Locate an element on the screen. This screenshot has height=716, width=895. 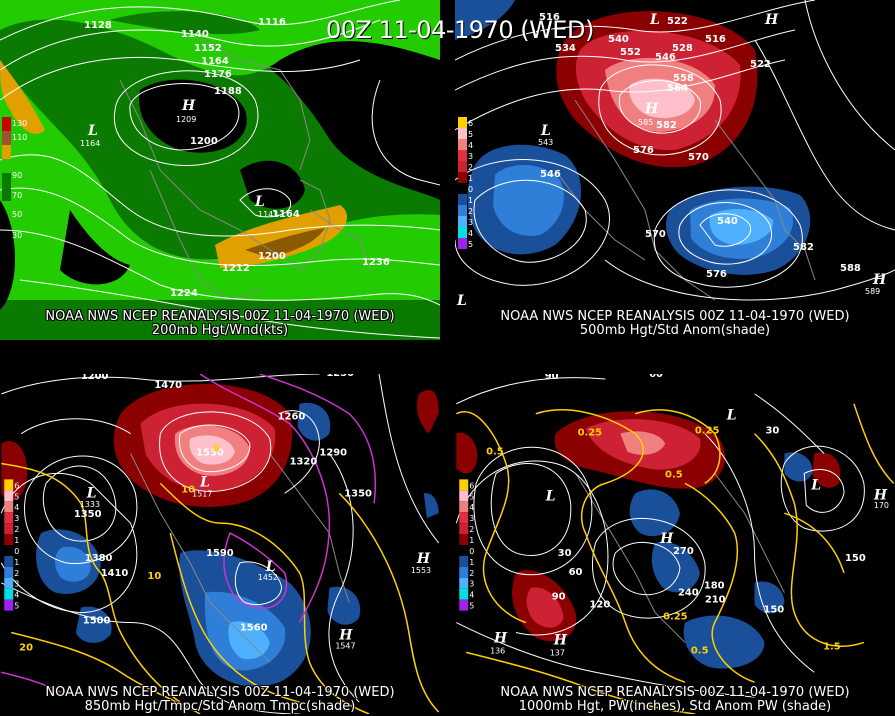
temp-label: 0 is located at coordinates (216, 449).